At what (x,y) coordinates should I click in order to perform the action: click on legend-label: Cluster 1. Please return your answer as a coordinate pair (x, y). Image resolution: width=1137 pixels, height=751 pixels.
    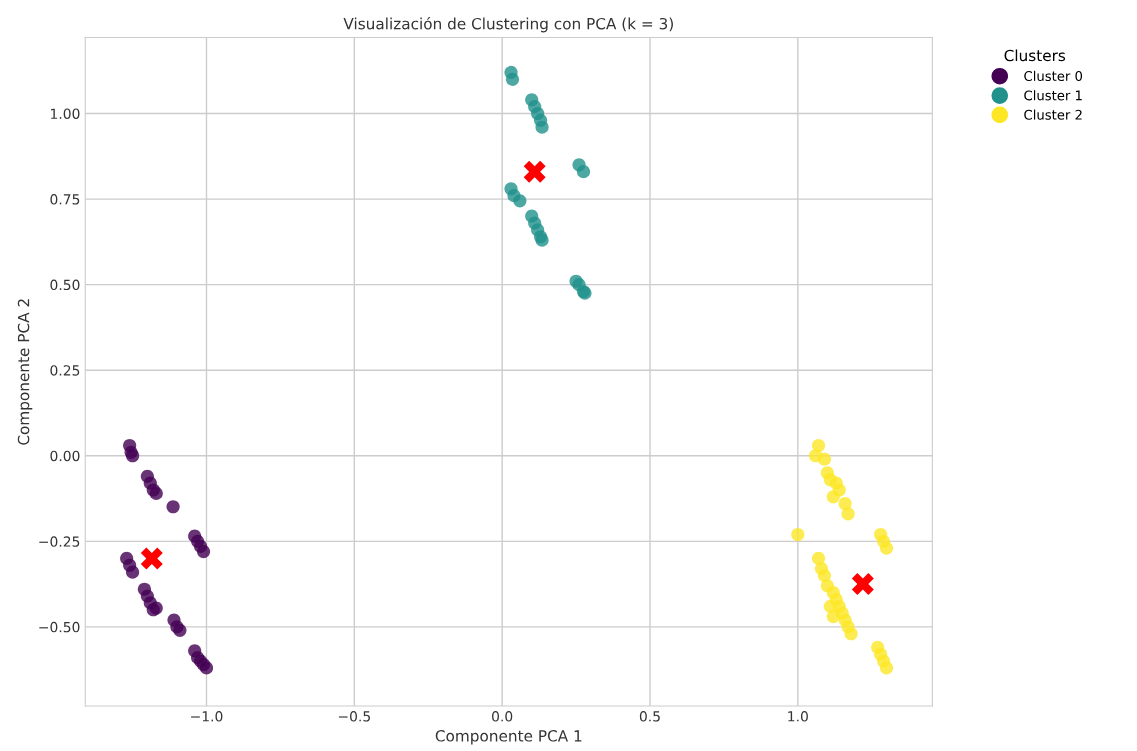
    Looking at the image, I should click on (1053, 95).